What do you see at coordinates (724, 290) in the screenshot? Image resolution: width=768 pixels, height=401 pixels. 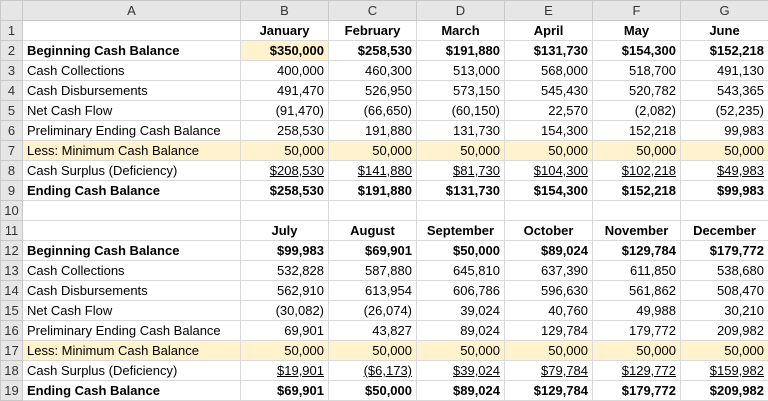 I see `value-cell: 508,470` at bounding box center [724, 290].